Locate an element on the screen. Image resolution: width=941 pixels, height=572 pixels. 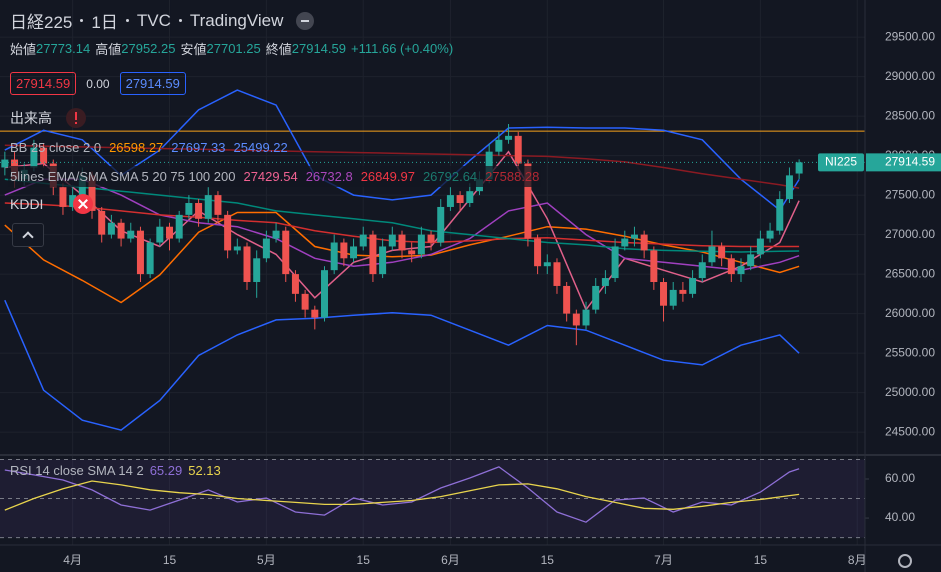
x-tick-label: 8月 is located at coordinates (857, 560).